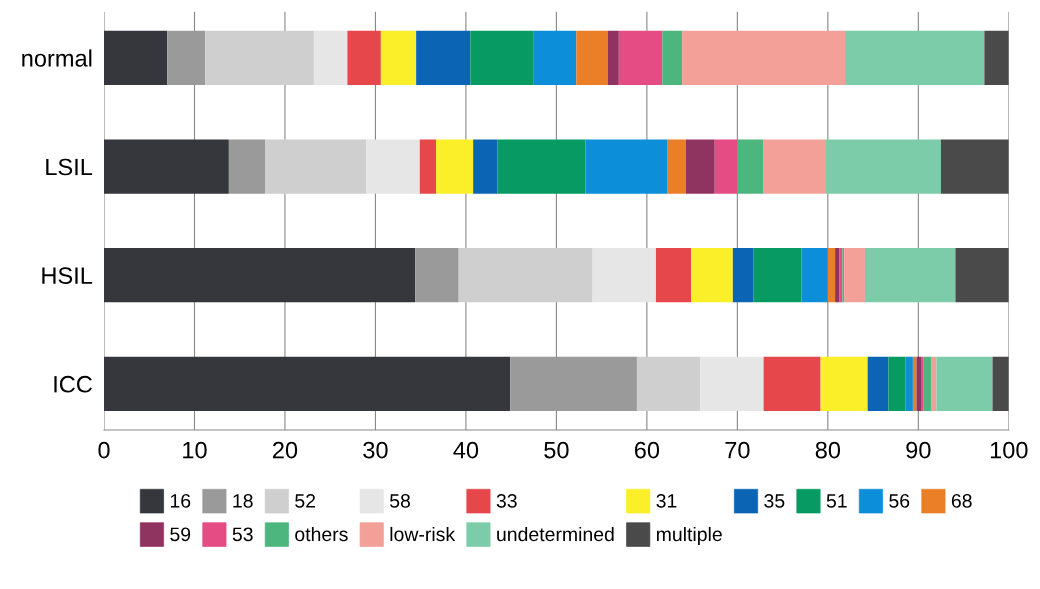 The height and width of the screenshot is (589, 1040). Describe the element at coordinates (689, 536) in the screenshot. I see `legend-label: multiple` at that location.